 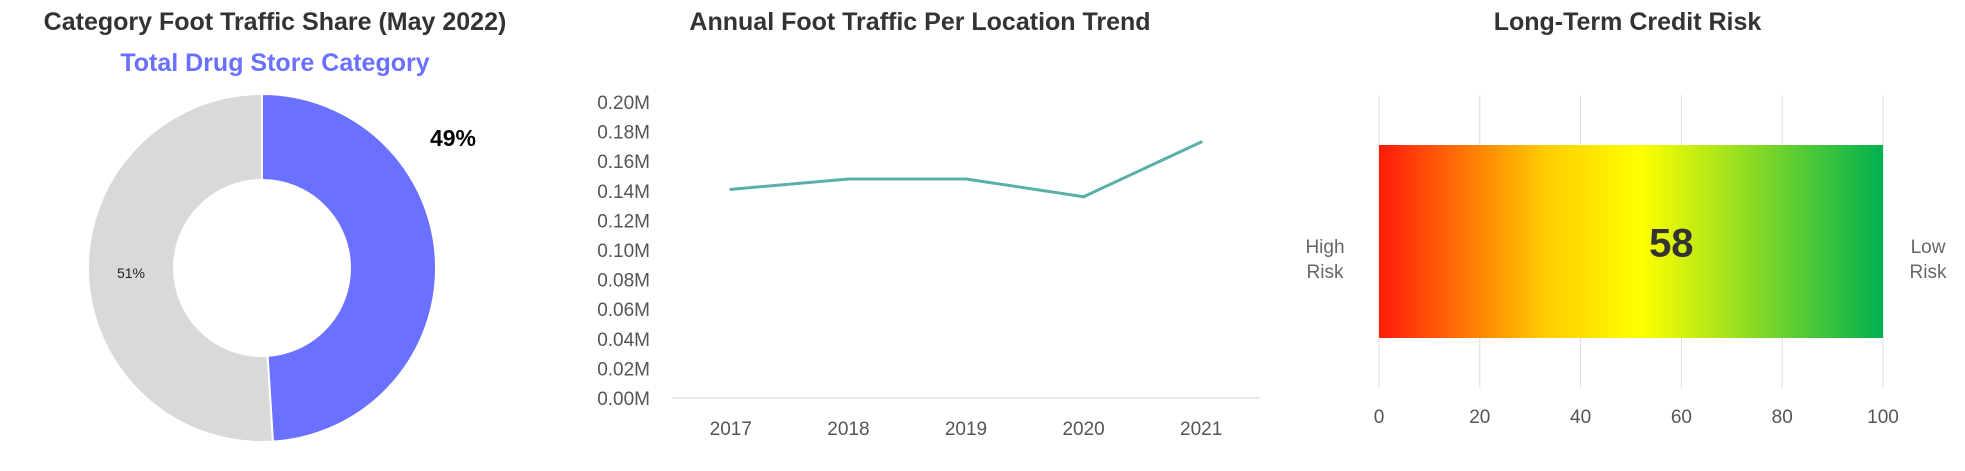 I want to click on donut-slice-label: 49%, so click(x=453, y=138).